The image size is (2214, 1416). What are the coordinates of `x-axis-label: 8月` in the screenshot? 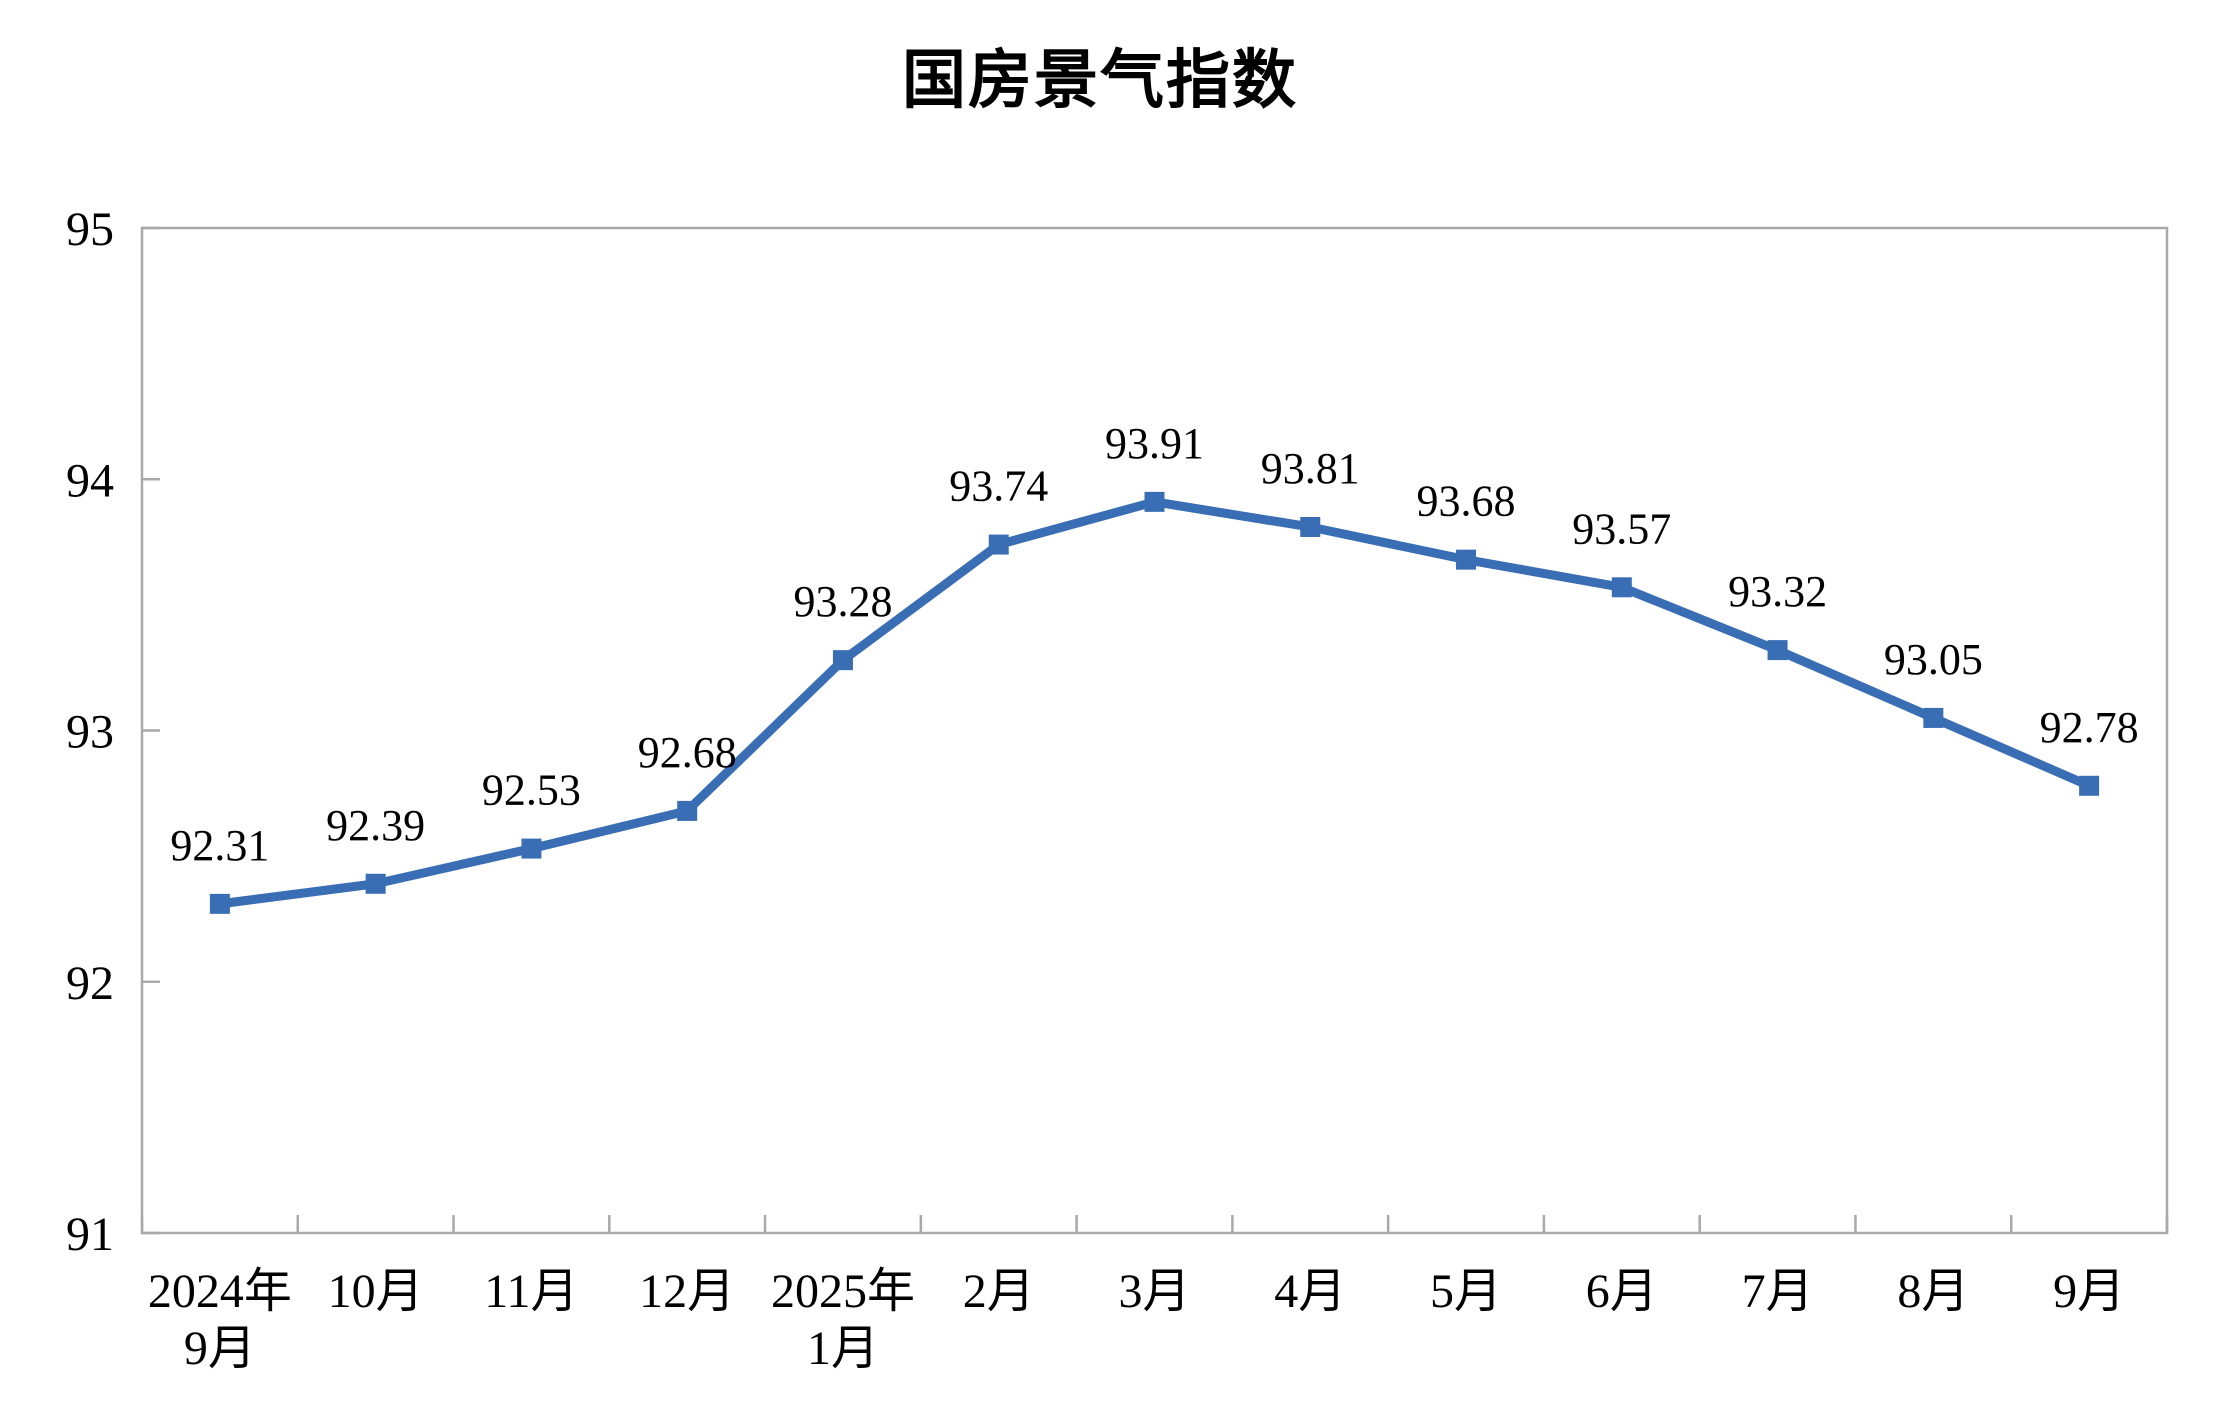 It's located at (1933, 1291).